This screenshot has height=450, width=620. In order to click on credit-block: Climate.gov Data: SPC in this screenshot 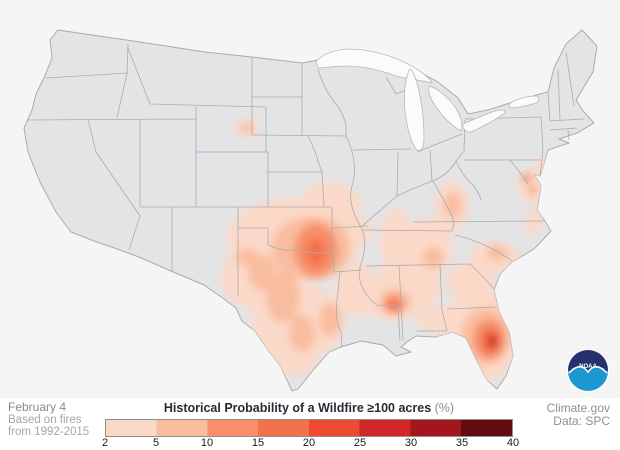, I will do `click(578, 415)`.